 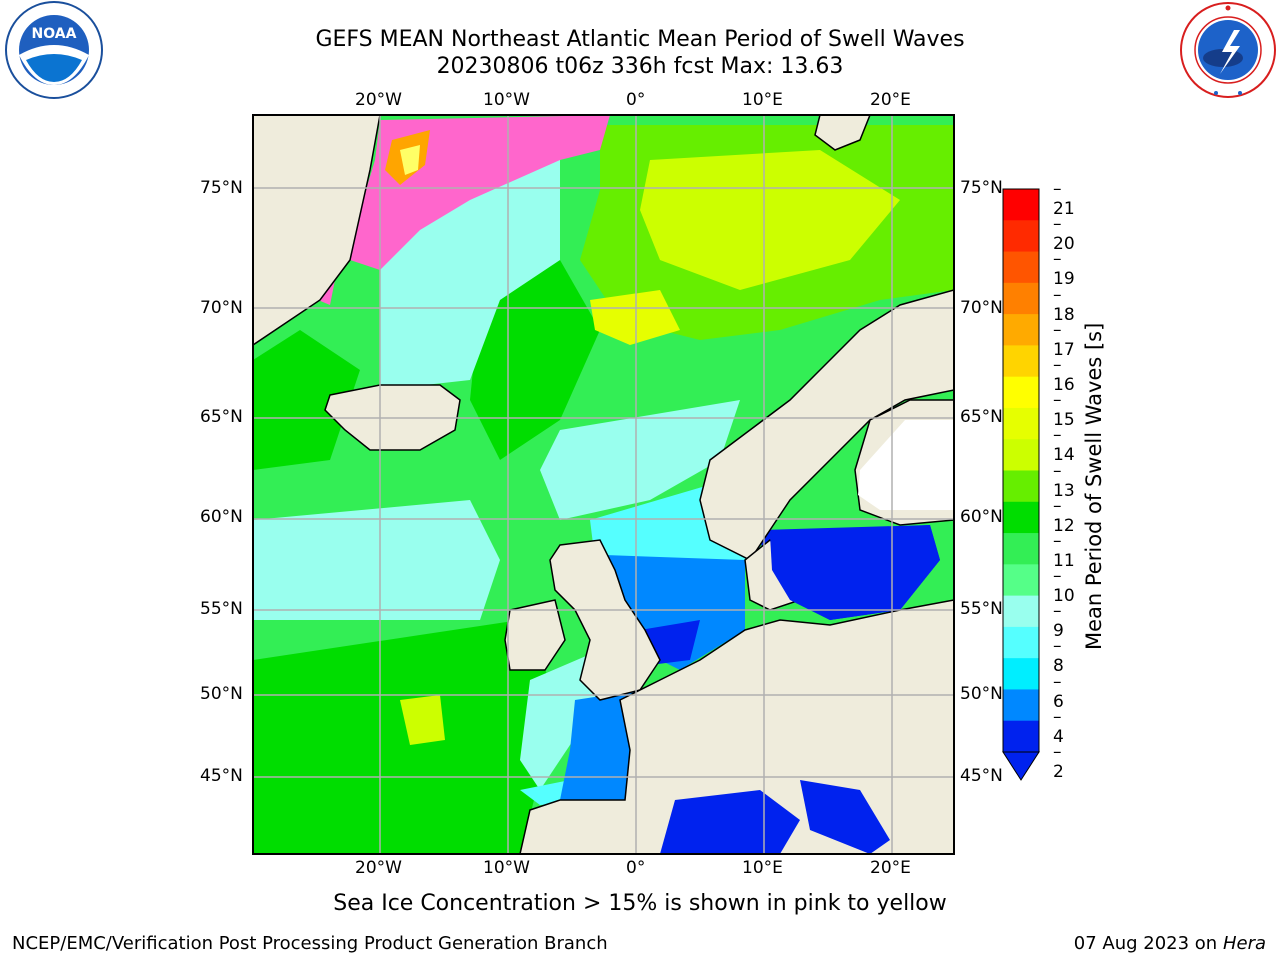 What do you see at coordinates (422, 720) in the screenshot?
I see `swell-region-13s-biscay` at bounding box center [422, 720].